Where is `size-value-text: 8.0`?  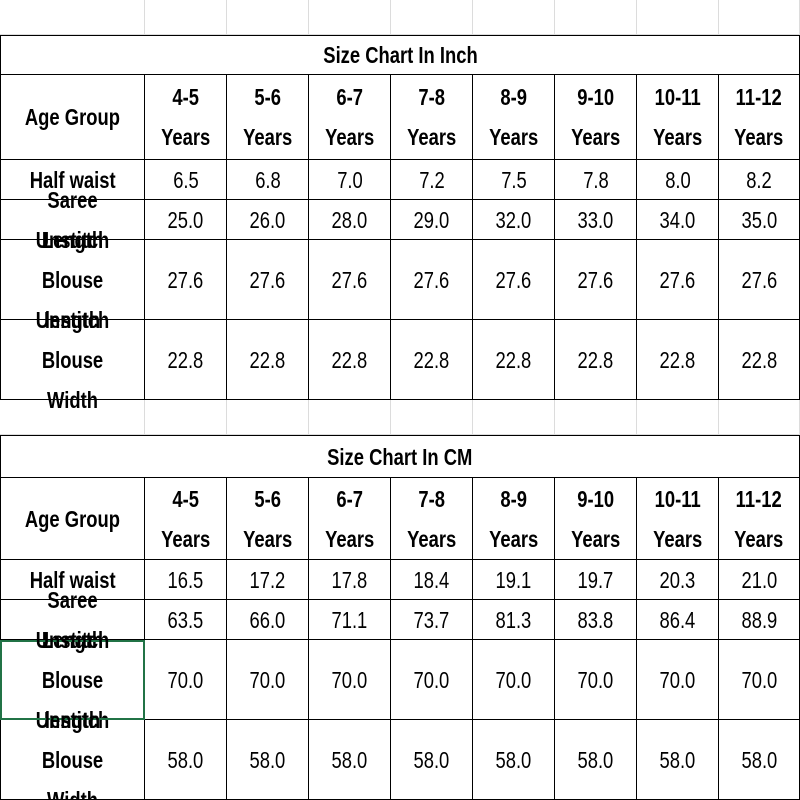
size-value-text: 8.0 is located at coordinates (677, 179).